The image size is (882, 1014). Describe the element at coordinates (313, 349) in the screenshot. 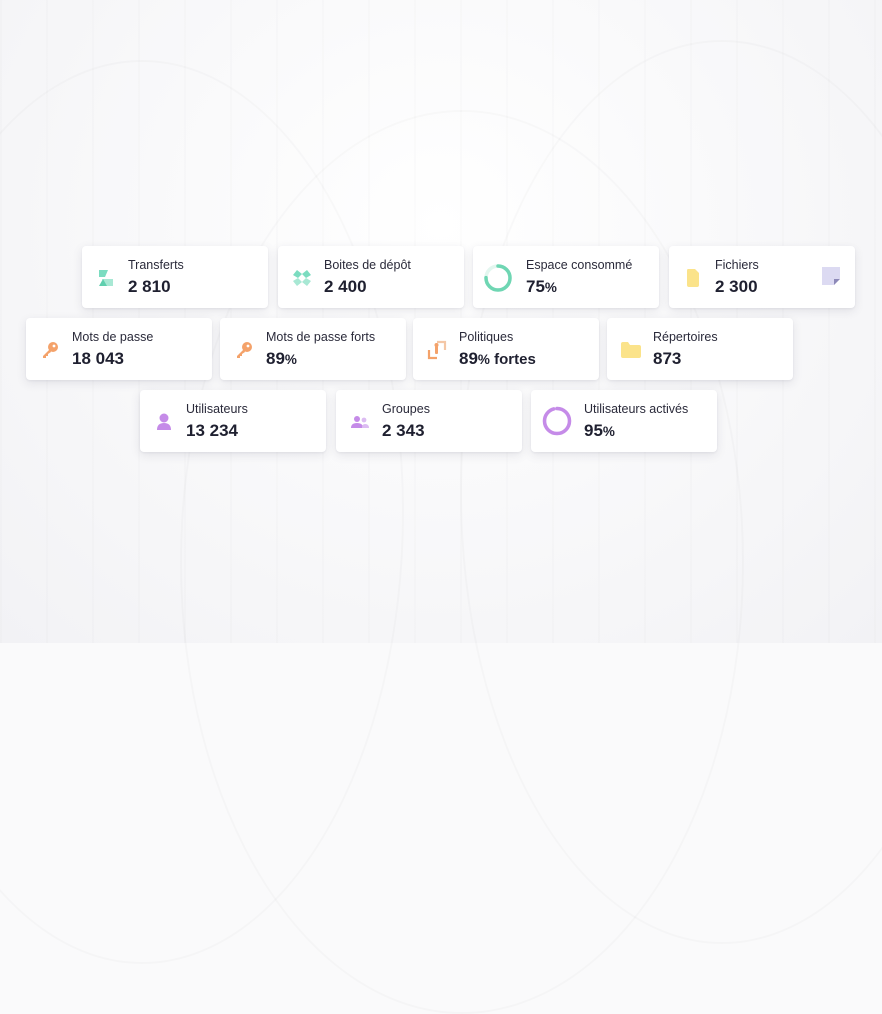

I see `card-mots-de-passe-forts: Mots de passe forts 89%` at that location.